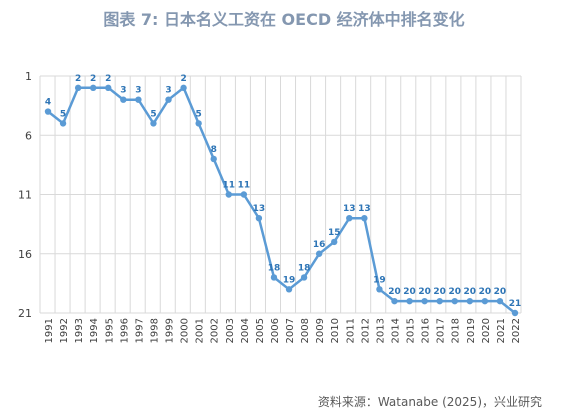  What do you see at coordinates (25, 313) in the screenshot?
I see `y-tick-label: 21` at bounding box center [25, 313].